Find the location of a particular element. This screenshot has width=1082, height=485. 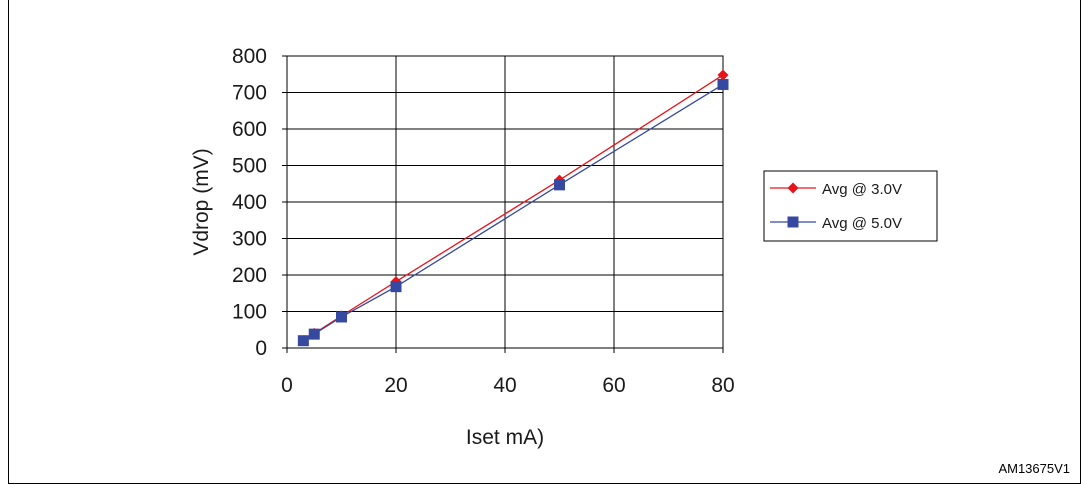

y-tick-label: 400 is located at coordinates (249, 202).